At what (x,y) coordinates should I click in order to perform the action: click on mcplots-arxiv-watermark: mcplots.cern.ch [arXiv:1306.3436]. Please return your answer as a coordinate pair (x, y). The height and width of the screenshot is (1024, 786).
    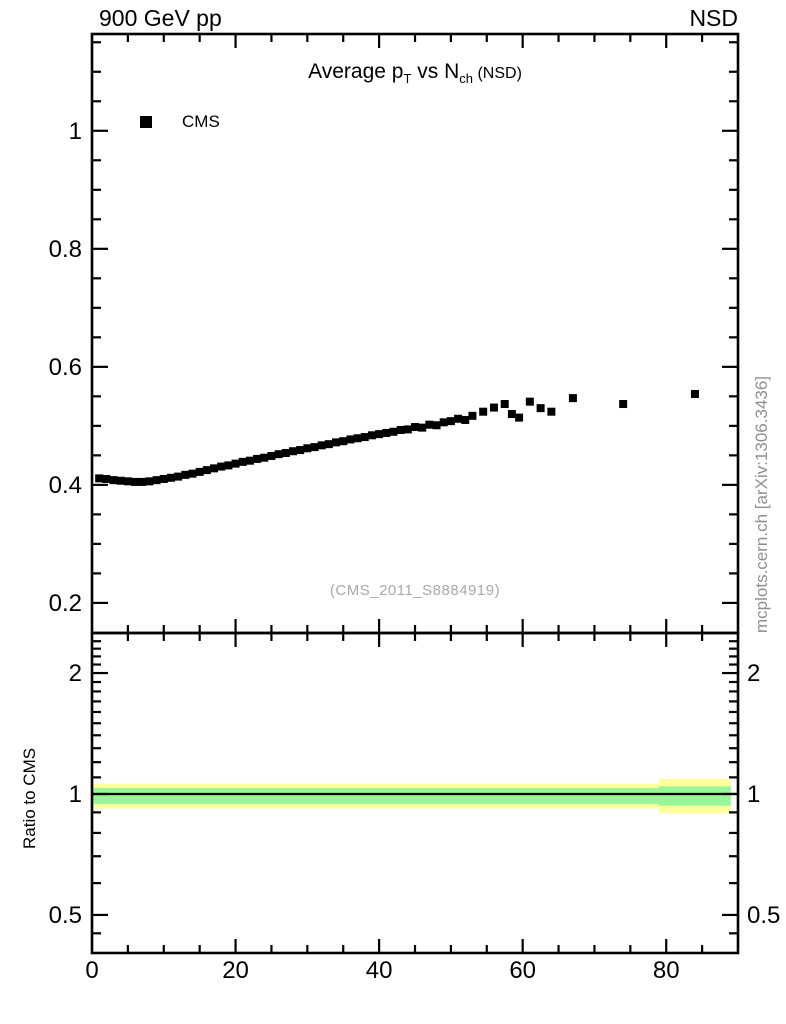
    Looking at the image, I should click on (761, 504).